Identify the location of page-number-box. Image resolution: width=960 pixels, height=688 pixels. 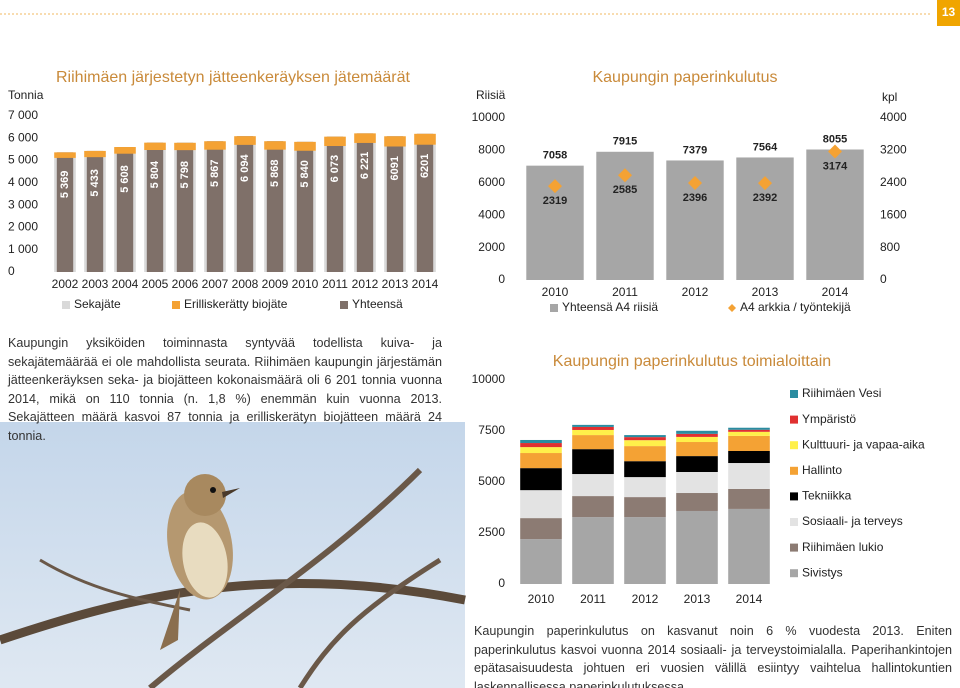
(948, 13).